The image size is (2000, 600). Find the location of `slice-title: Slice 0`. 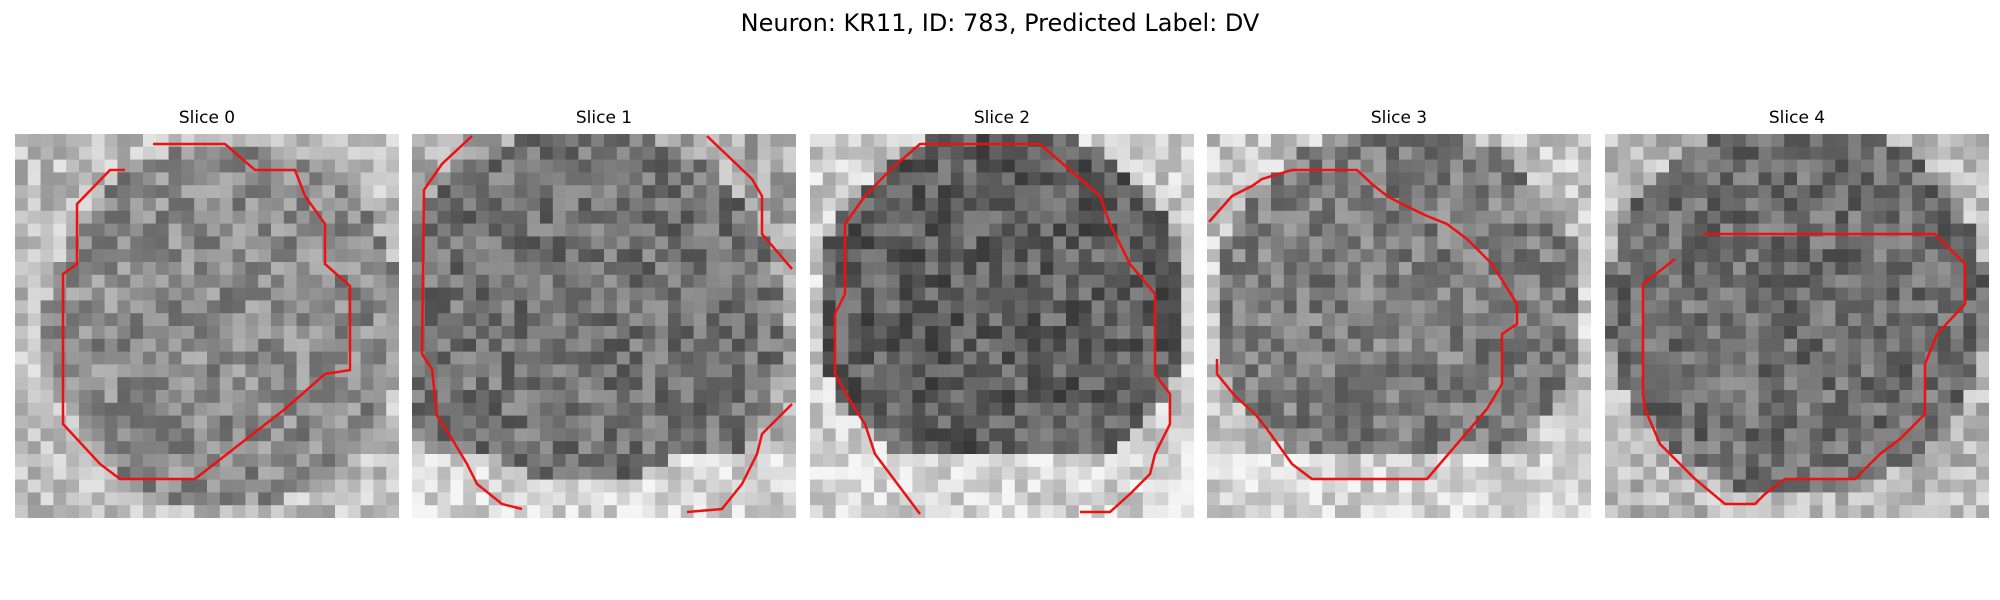

slice-title: Slice 0 is located at coordinates (207, 118).